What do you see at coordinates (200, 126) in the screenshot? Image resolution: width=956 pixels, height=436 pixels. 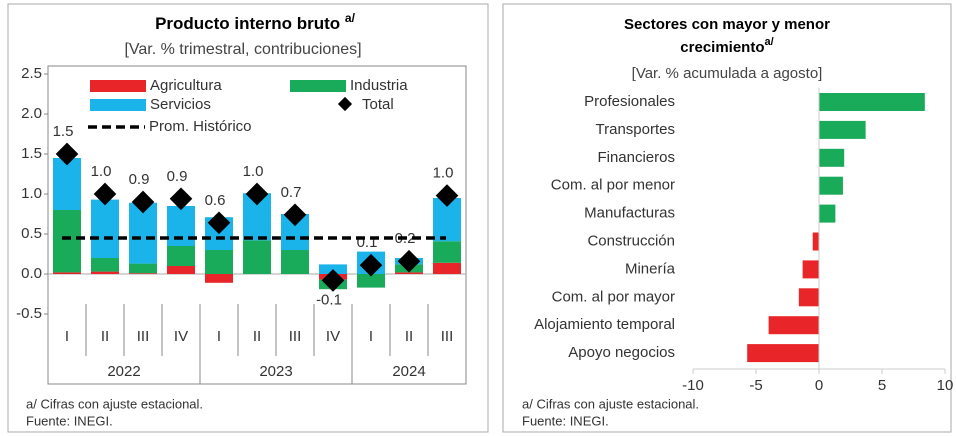 I see `legend-label: Prom. Histórico` at bounding box center [200, 126].